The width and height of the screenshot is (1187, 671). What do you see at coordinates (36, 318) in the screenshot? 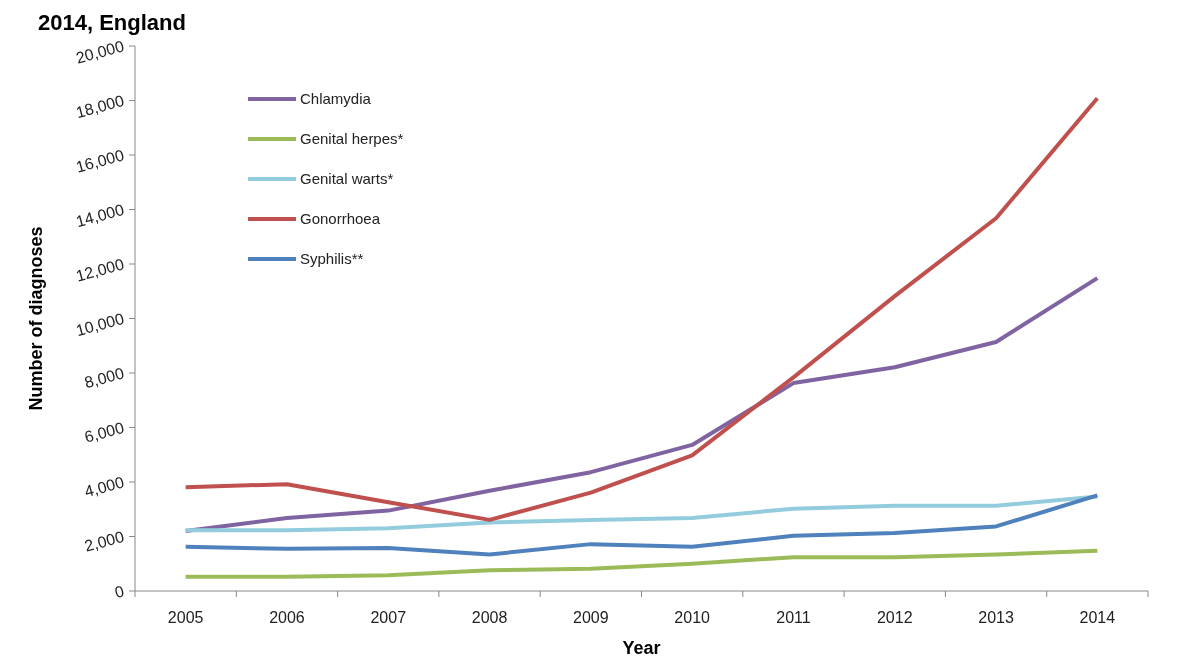
I see `y-axis-title: Number of diagnoses` at bounding box center [36, 318].